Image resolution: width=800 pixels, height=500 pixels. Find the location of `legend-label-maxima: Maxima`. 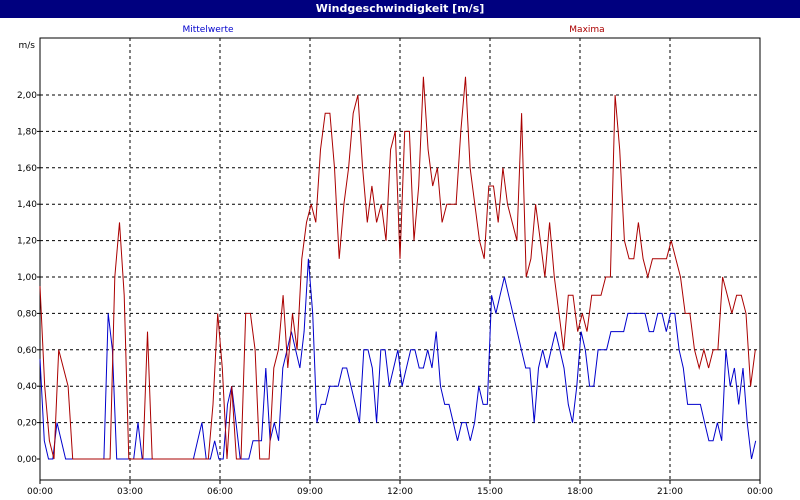

legend-label-maxima: Maxima is located at coordinates (586, 30).